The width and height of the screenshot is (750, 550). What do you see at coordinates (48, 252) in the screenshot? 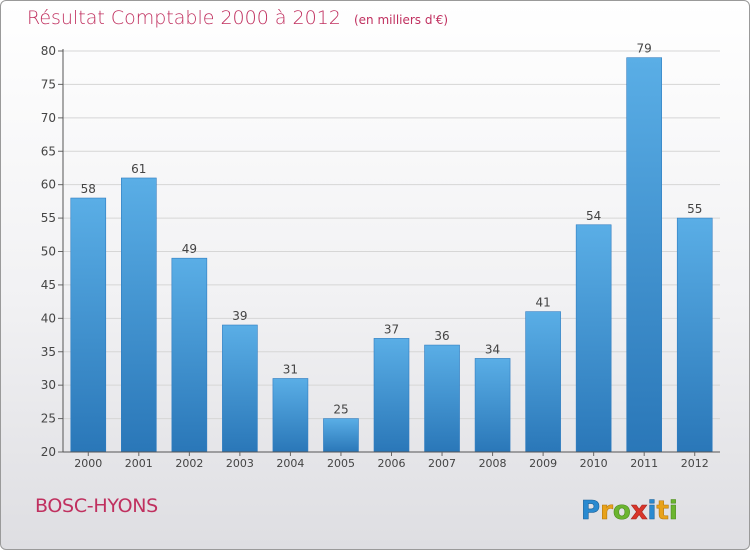
I see `y-tick-label: 50` at bounding box center [48, 252].